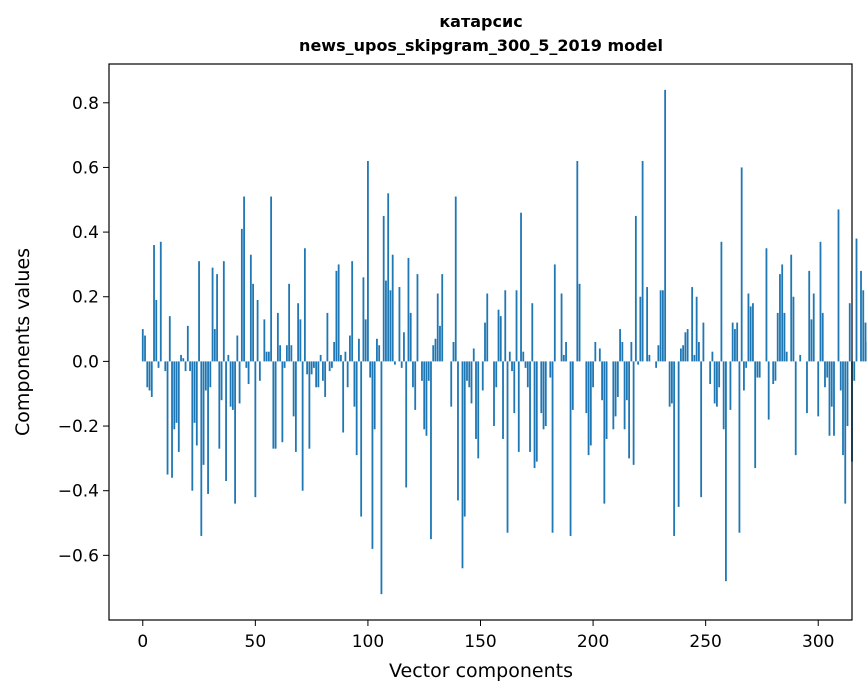 The height and width of the screenshot is (696, 867). Describe the element at coordinates (85, 104) in the screenshot. I see `y-tick-label: 0.8` at that location.